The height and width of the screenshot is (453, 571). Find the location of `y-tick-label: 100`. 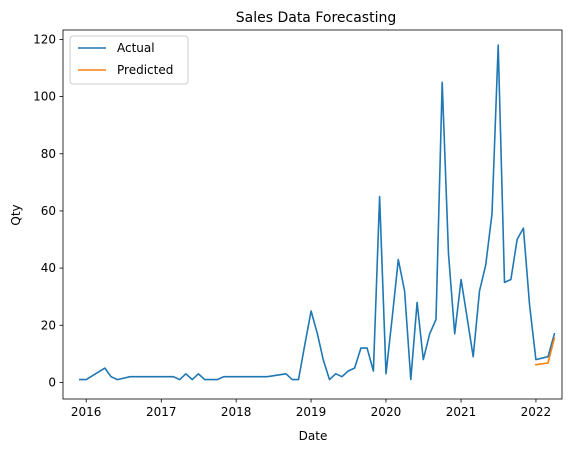

y-tick-label: 100 is located at coordinates (44, 97).